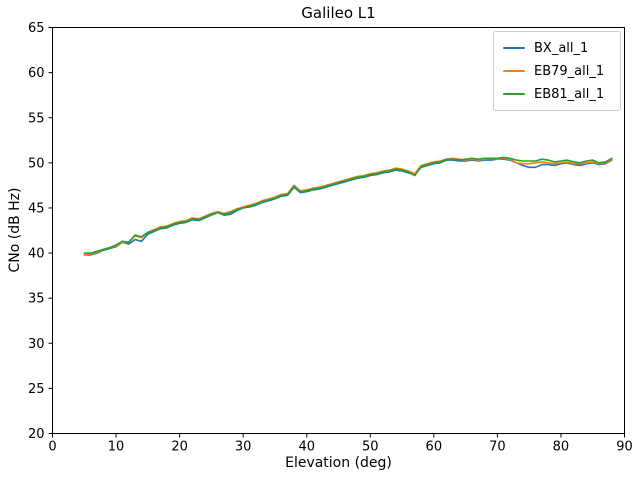 The height and width of the screenshot is (480, 640). I want to click on y-tick-label: 60, so click(36, 73).